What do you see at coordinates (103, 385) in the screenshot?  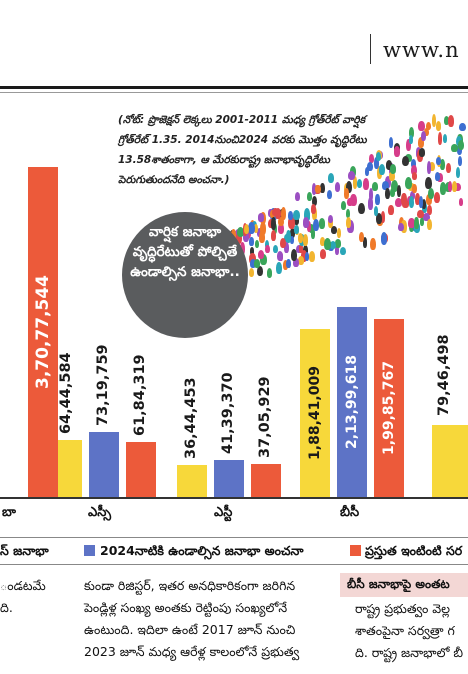 I see `bar-value-label: 73,19,759` at bounding box center [103, 385].